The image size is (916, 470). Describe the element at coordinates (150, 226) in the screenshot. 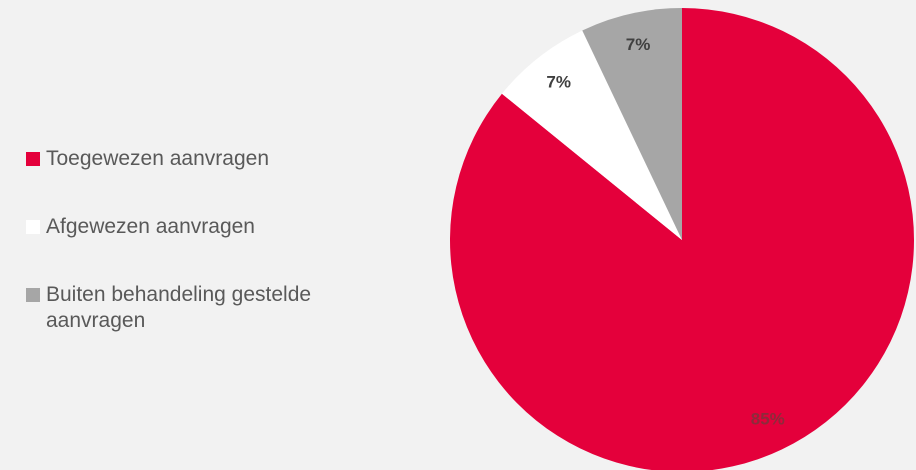

I see `legend-label: Afgewezen aanvragen` at that location.